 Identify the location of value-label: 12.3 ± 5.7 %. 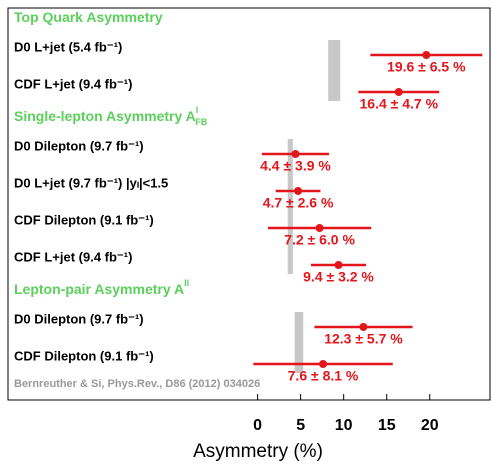
(363, 339).